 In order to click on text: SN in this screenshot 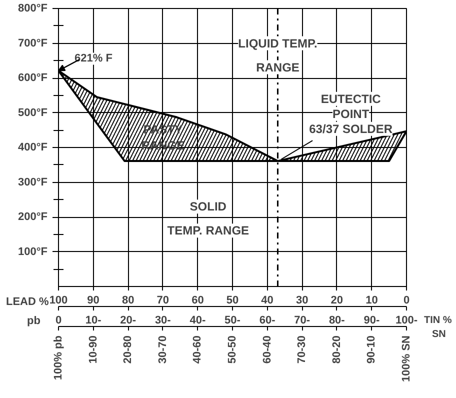, I will do `click(439, 334)`.